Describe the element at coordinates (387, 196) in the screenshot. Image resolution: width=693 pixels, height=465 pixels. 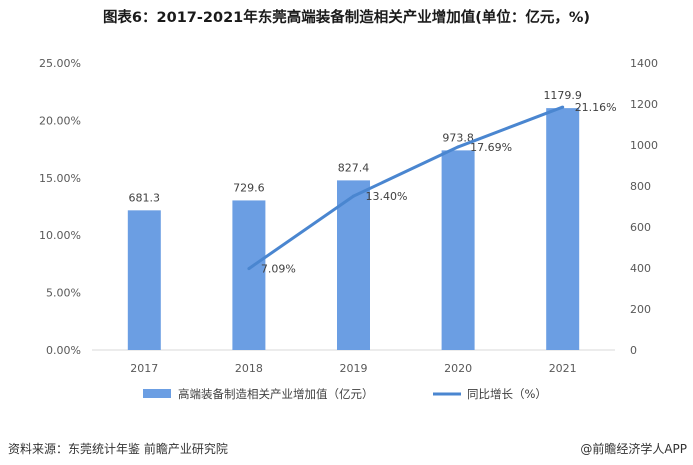
I see `line-value-label: 13.40%` at that location.